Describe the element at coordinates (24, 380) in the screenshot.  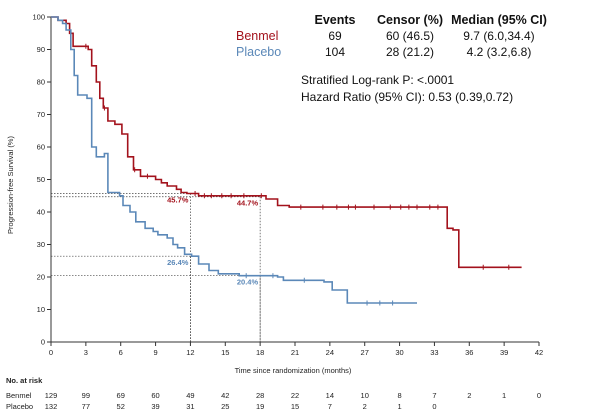
I see `risk-table-title: No. at risk` at that location.